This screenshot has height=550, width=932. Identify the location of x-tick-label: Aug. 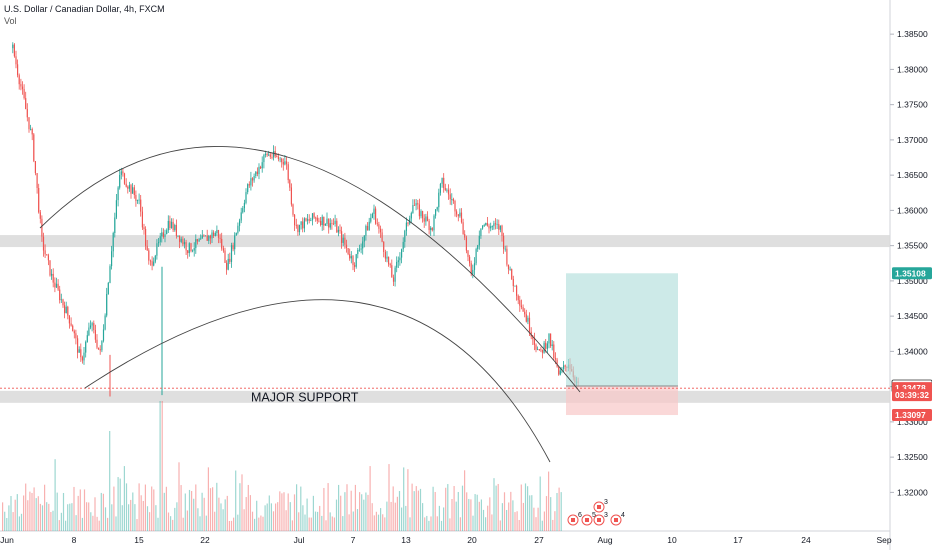
(604, 540).